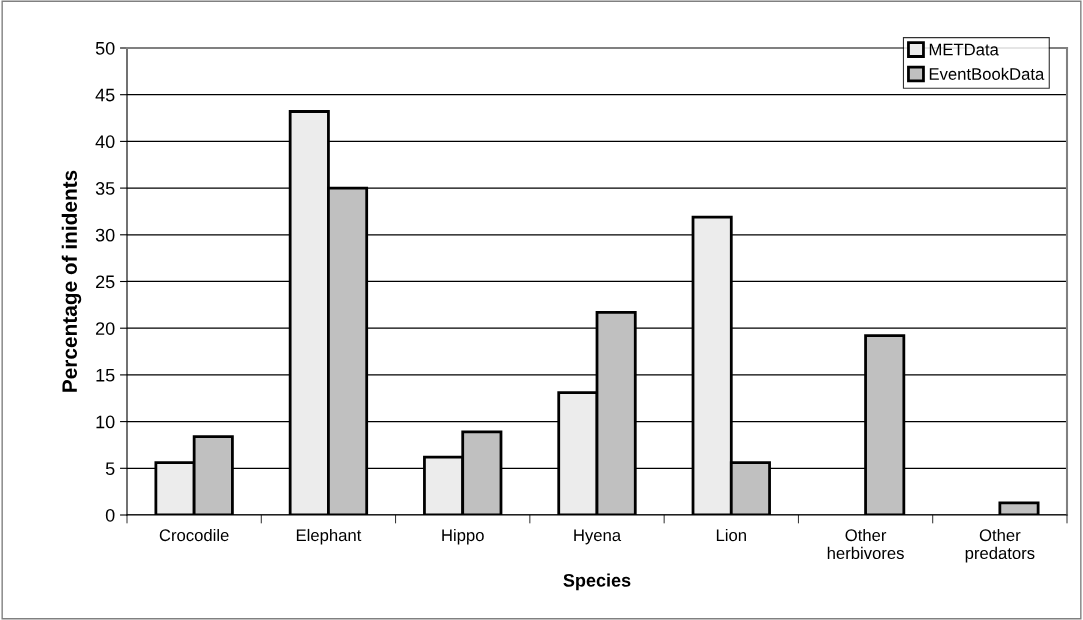 The image size is (1083, 620). What do you see at coordinates (105, 95) in the screenshot?
I see `y-tick-label: 45` at bounding box center [105, 95].